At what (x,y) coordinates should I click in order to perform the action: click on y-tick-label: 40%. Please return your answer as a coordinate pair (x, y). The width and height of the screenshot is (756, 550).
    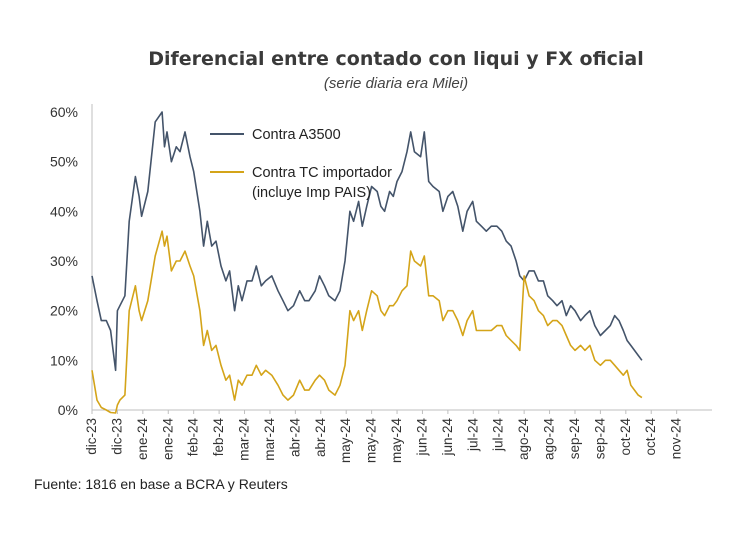
    Looking at the image, I should click on (64, 211).